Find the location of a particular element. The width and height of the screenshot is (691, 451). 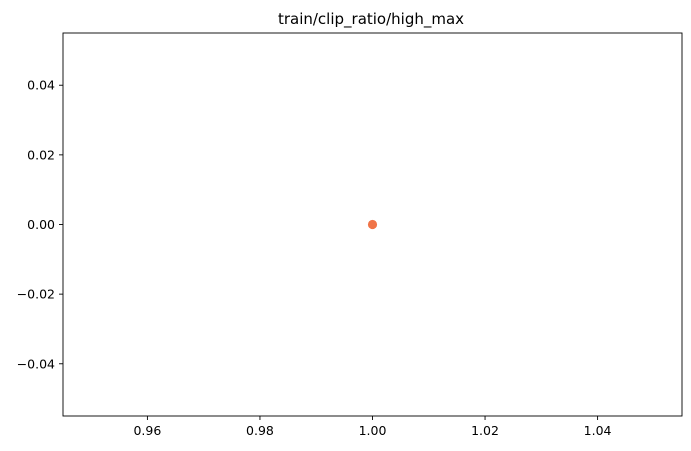

data-points is located at coordinates (372, 224).